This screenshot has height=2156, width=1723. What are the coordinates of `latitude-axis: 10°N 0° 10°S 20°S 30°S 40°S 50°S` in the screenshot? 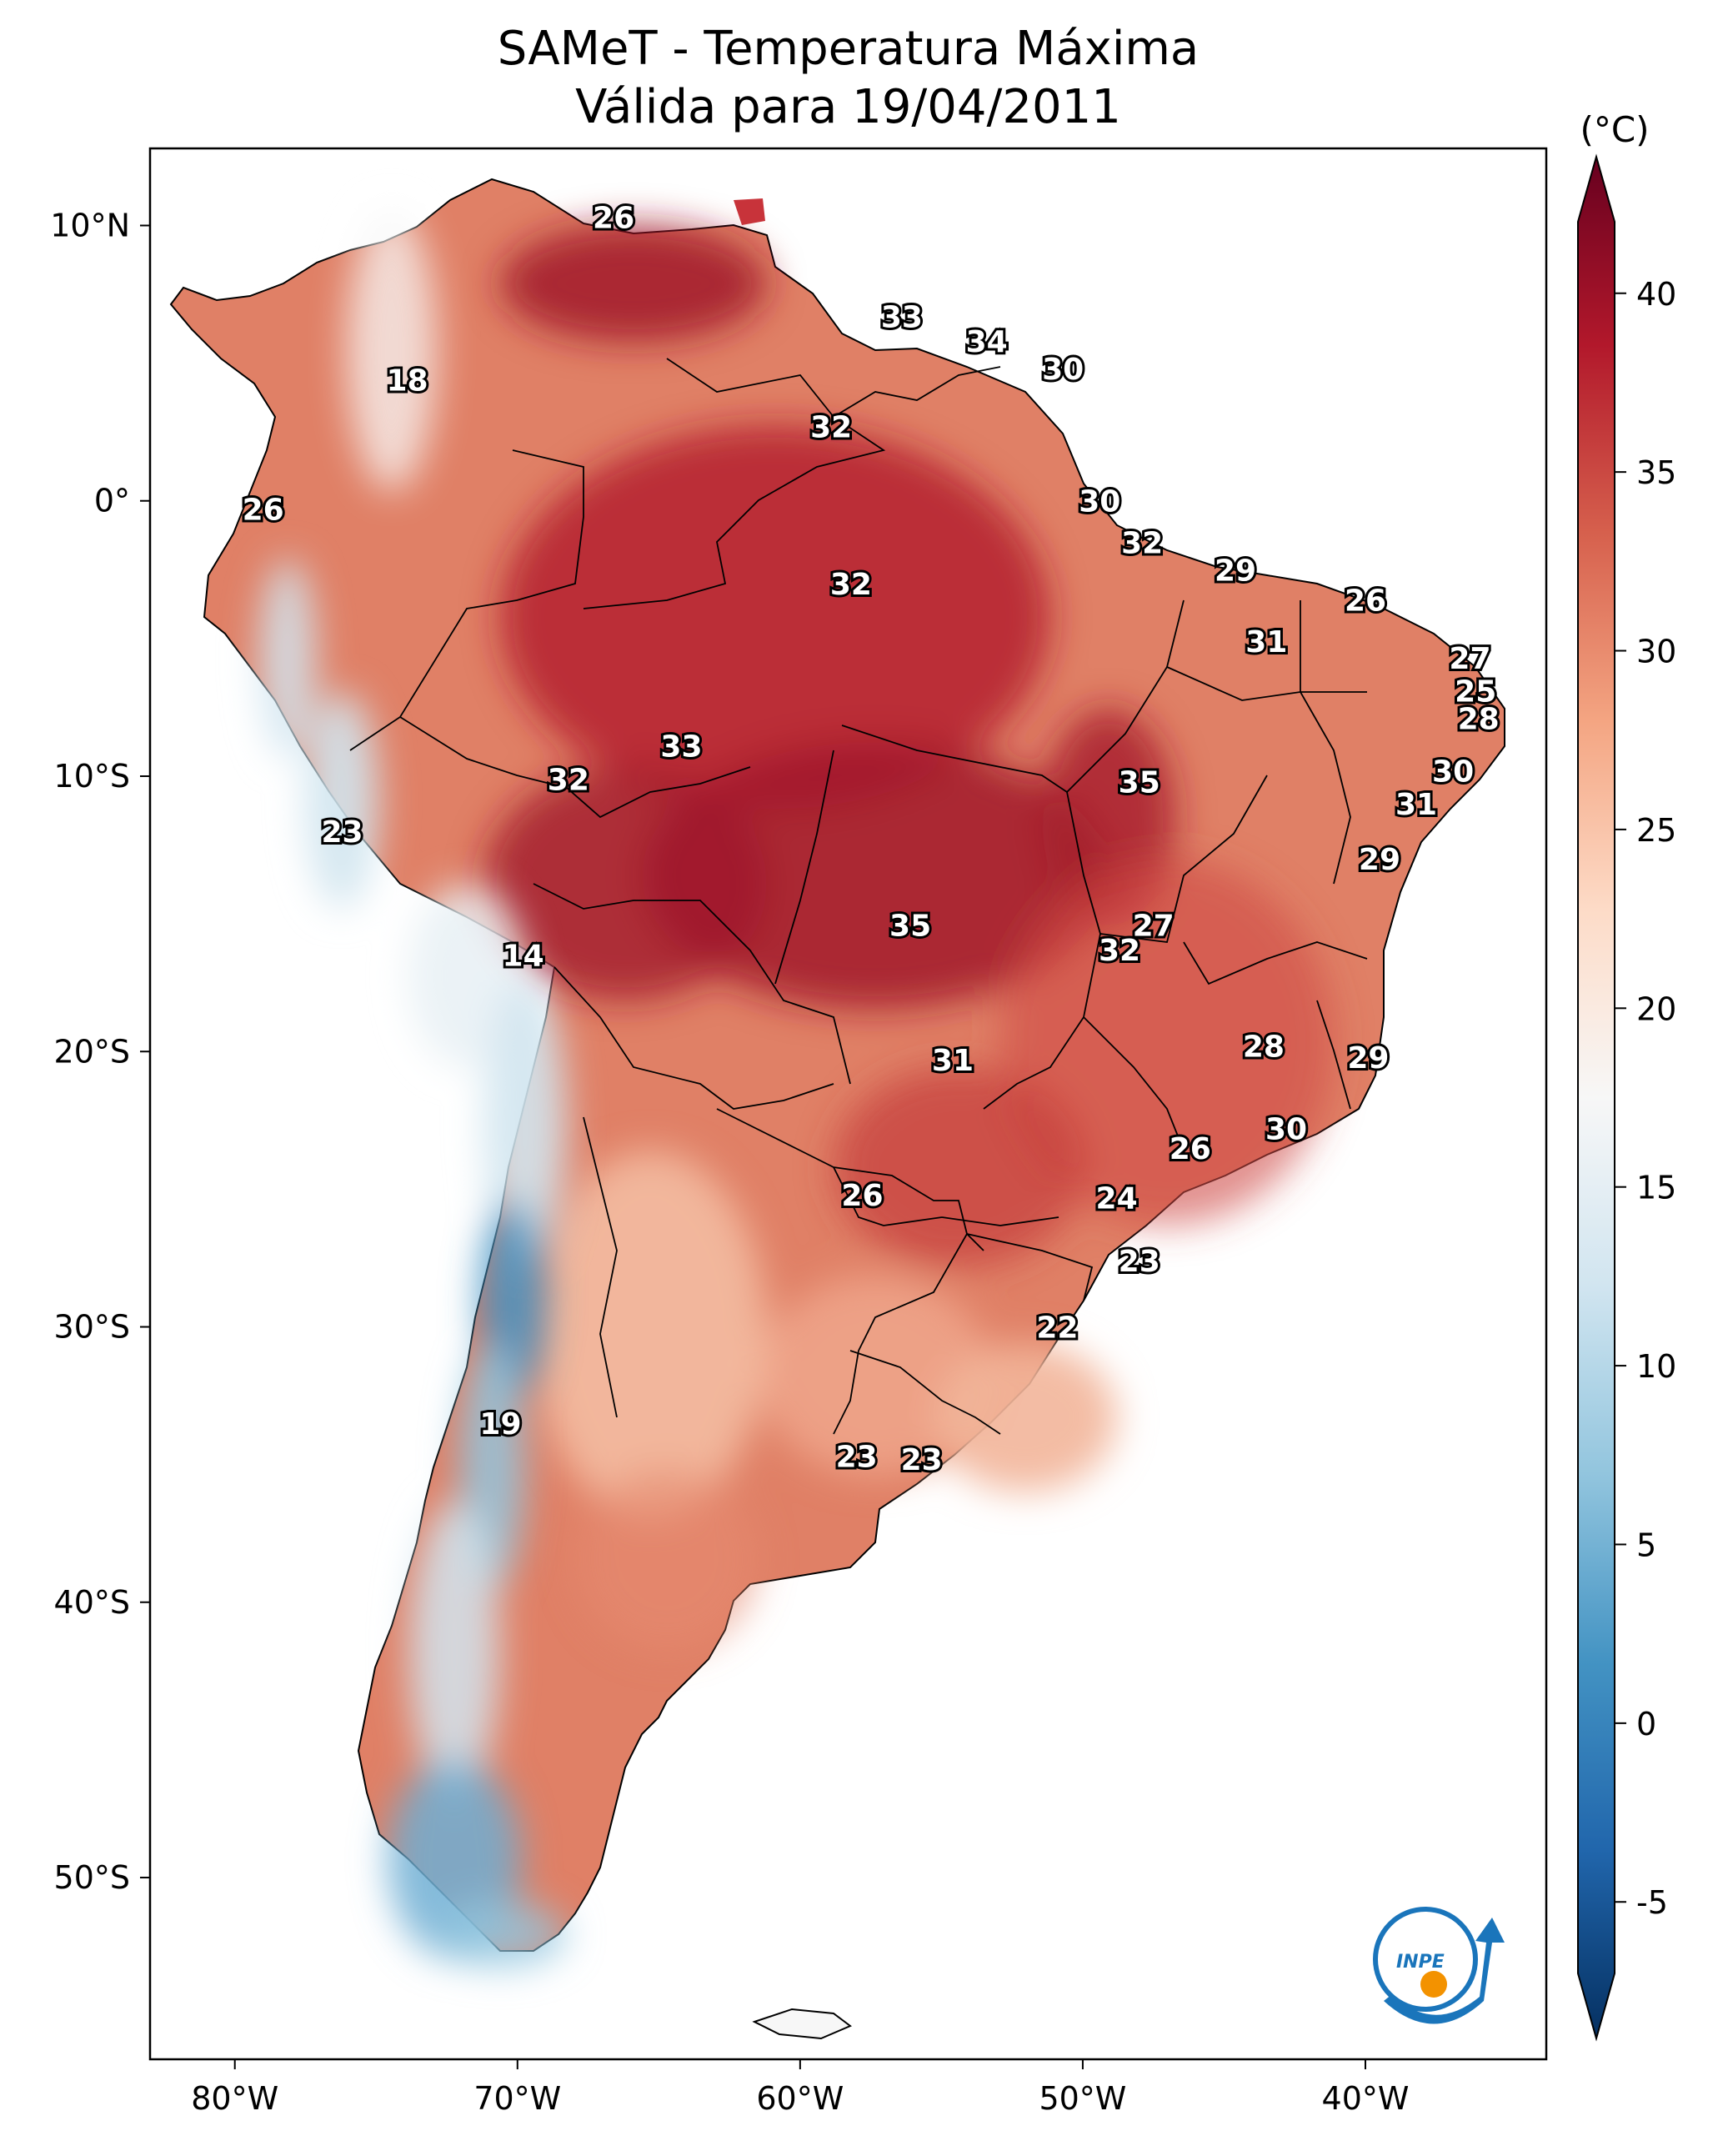 It's located at (100, 1051).